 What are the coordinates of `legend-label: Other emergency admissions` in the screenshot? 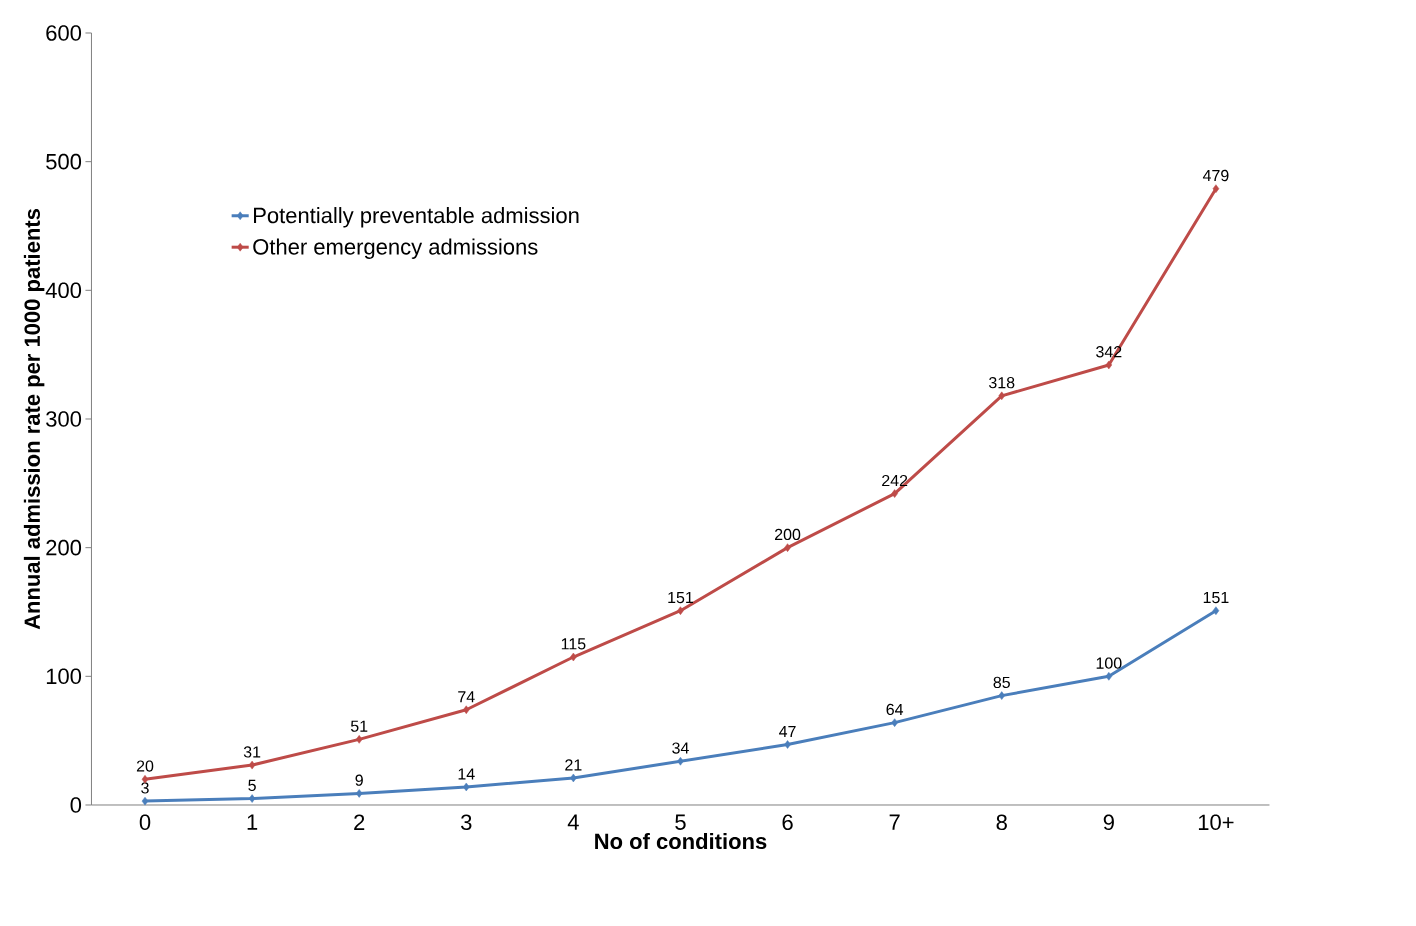 It's located at (395, 248).